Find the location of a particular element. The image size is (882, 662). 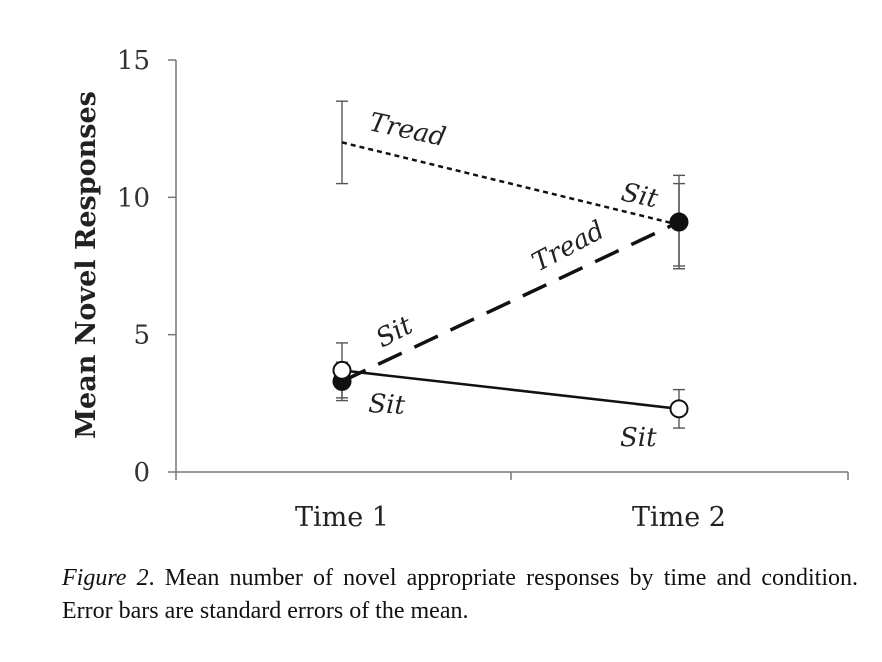

y-tick-label-5: 5 is located at coordinates (141, 336).